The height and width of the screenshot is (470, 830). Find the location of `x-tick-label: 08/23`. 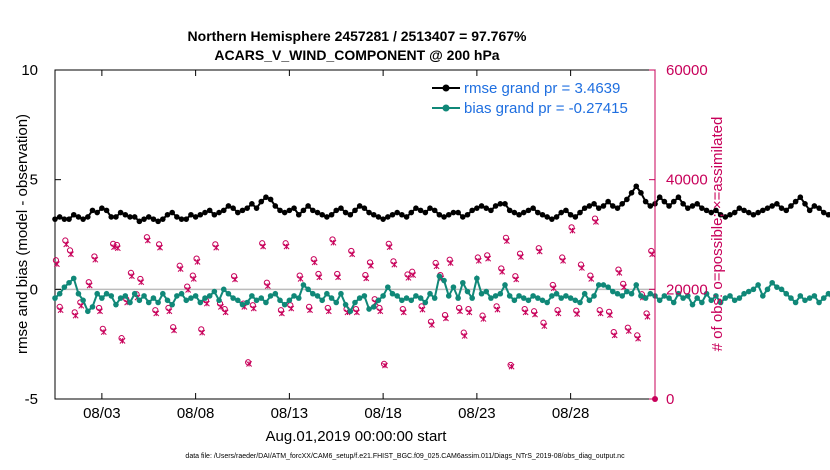

x-tick-label: 08/23 is located at coordinates (477, 413).